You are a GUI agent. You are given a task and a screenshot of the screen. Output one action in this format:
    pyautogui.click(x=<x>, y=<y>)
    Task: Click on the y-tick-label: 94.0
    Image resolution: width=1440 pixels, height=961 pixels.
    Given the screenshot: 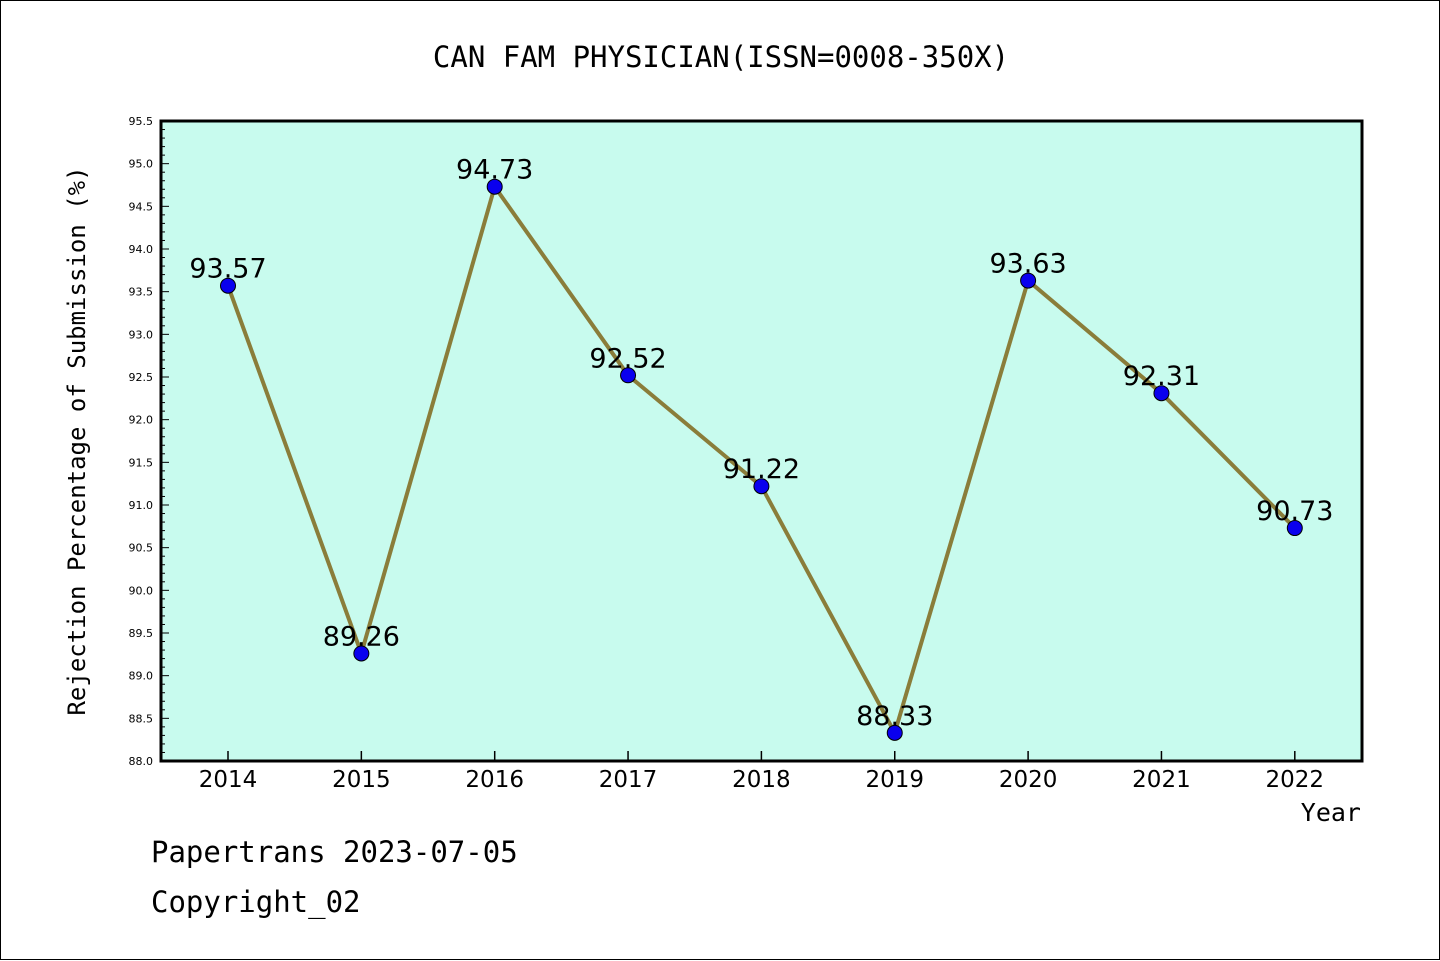 What is the action you would take?
    pyautogui.click(x=141, y=249)
    